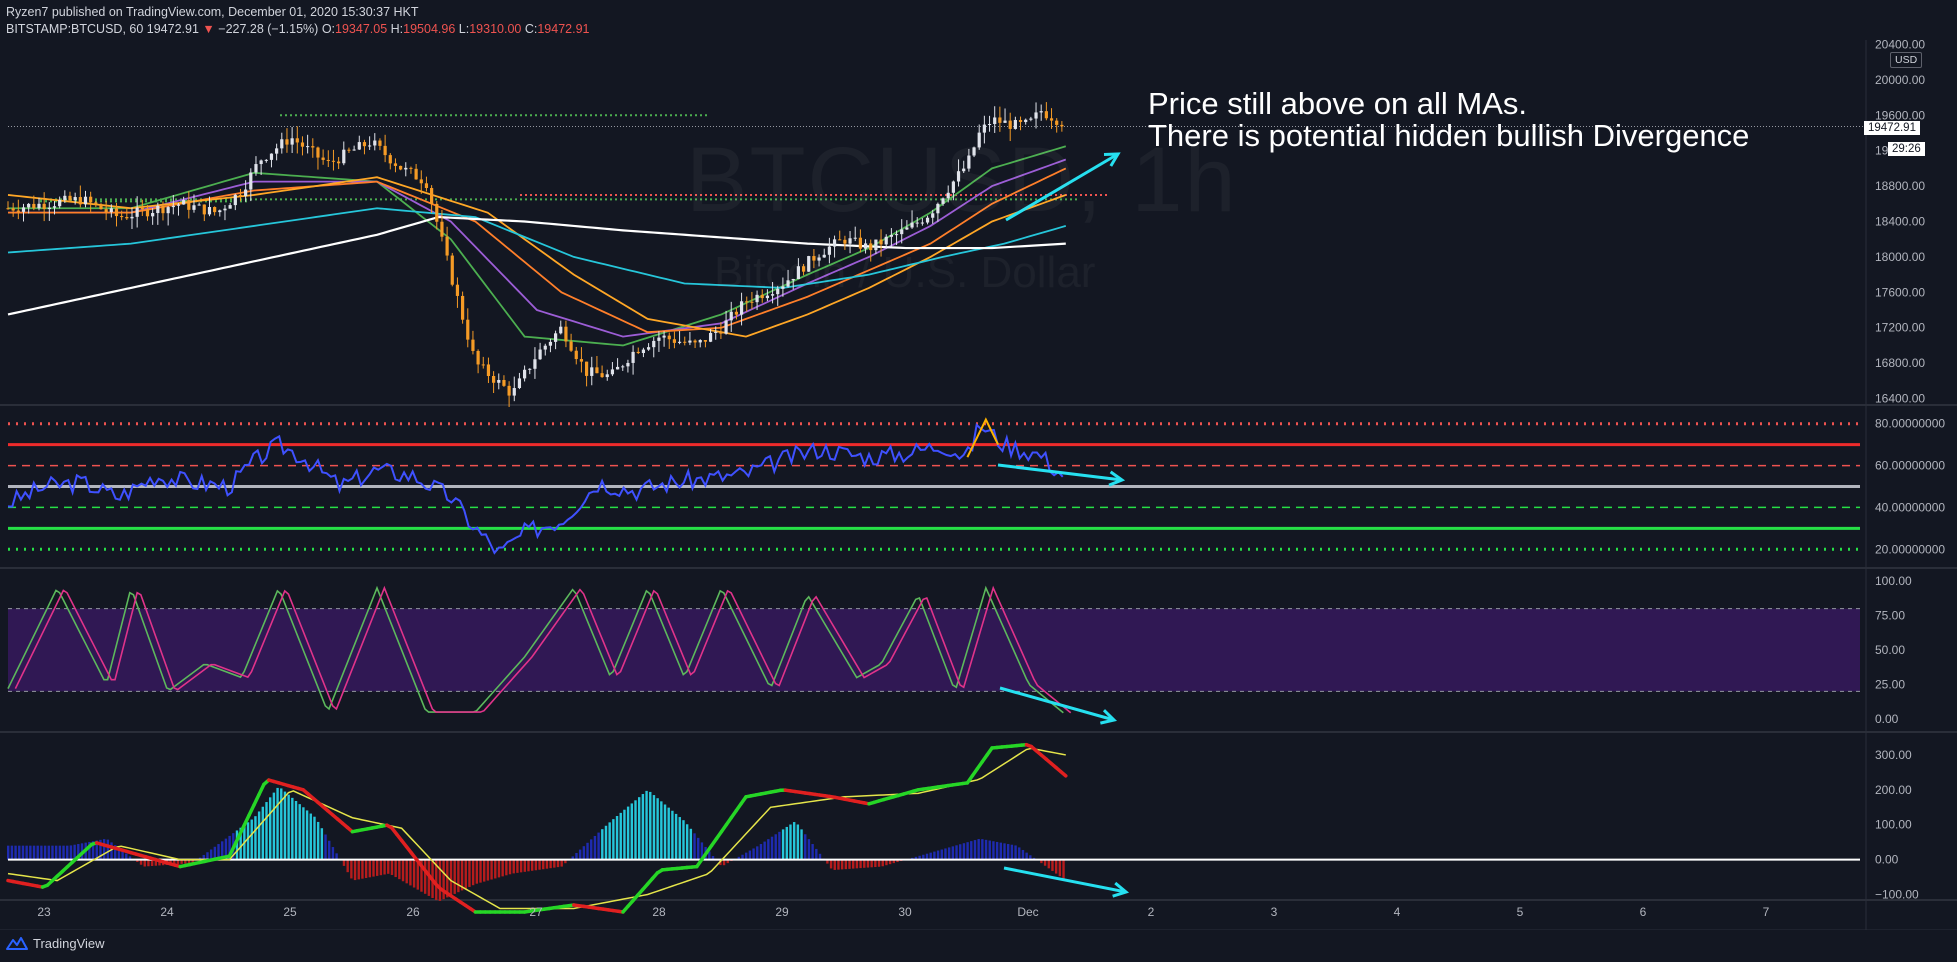  Describe the element at coordinates (535, 489) in the screenshot. I see `rsi-line` at that location.